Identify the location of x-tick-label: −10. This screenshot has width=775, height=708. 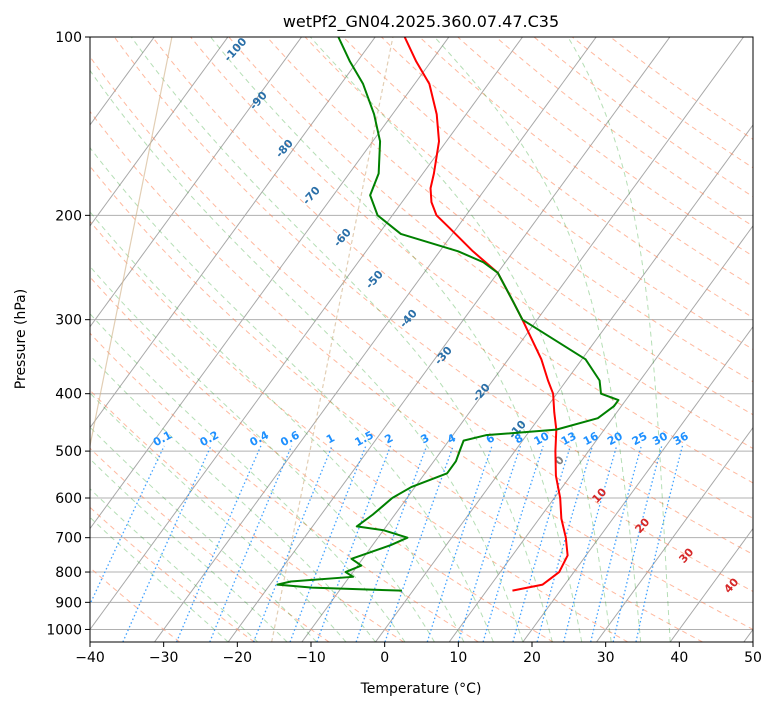
(311, 658).